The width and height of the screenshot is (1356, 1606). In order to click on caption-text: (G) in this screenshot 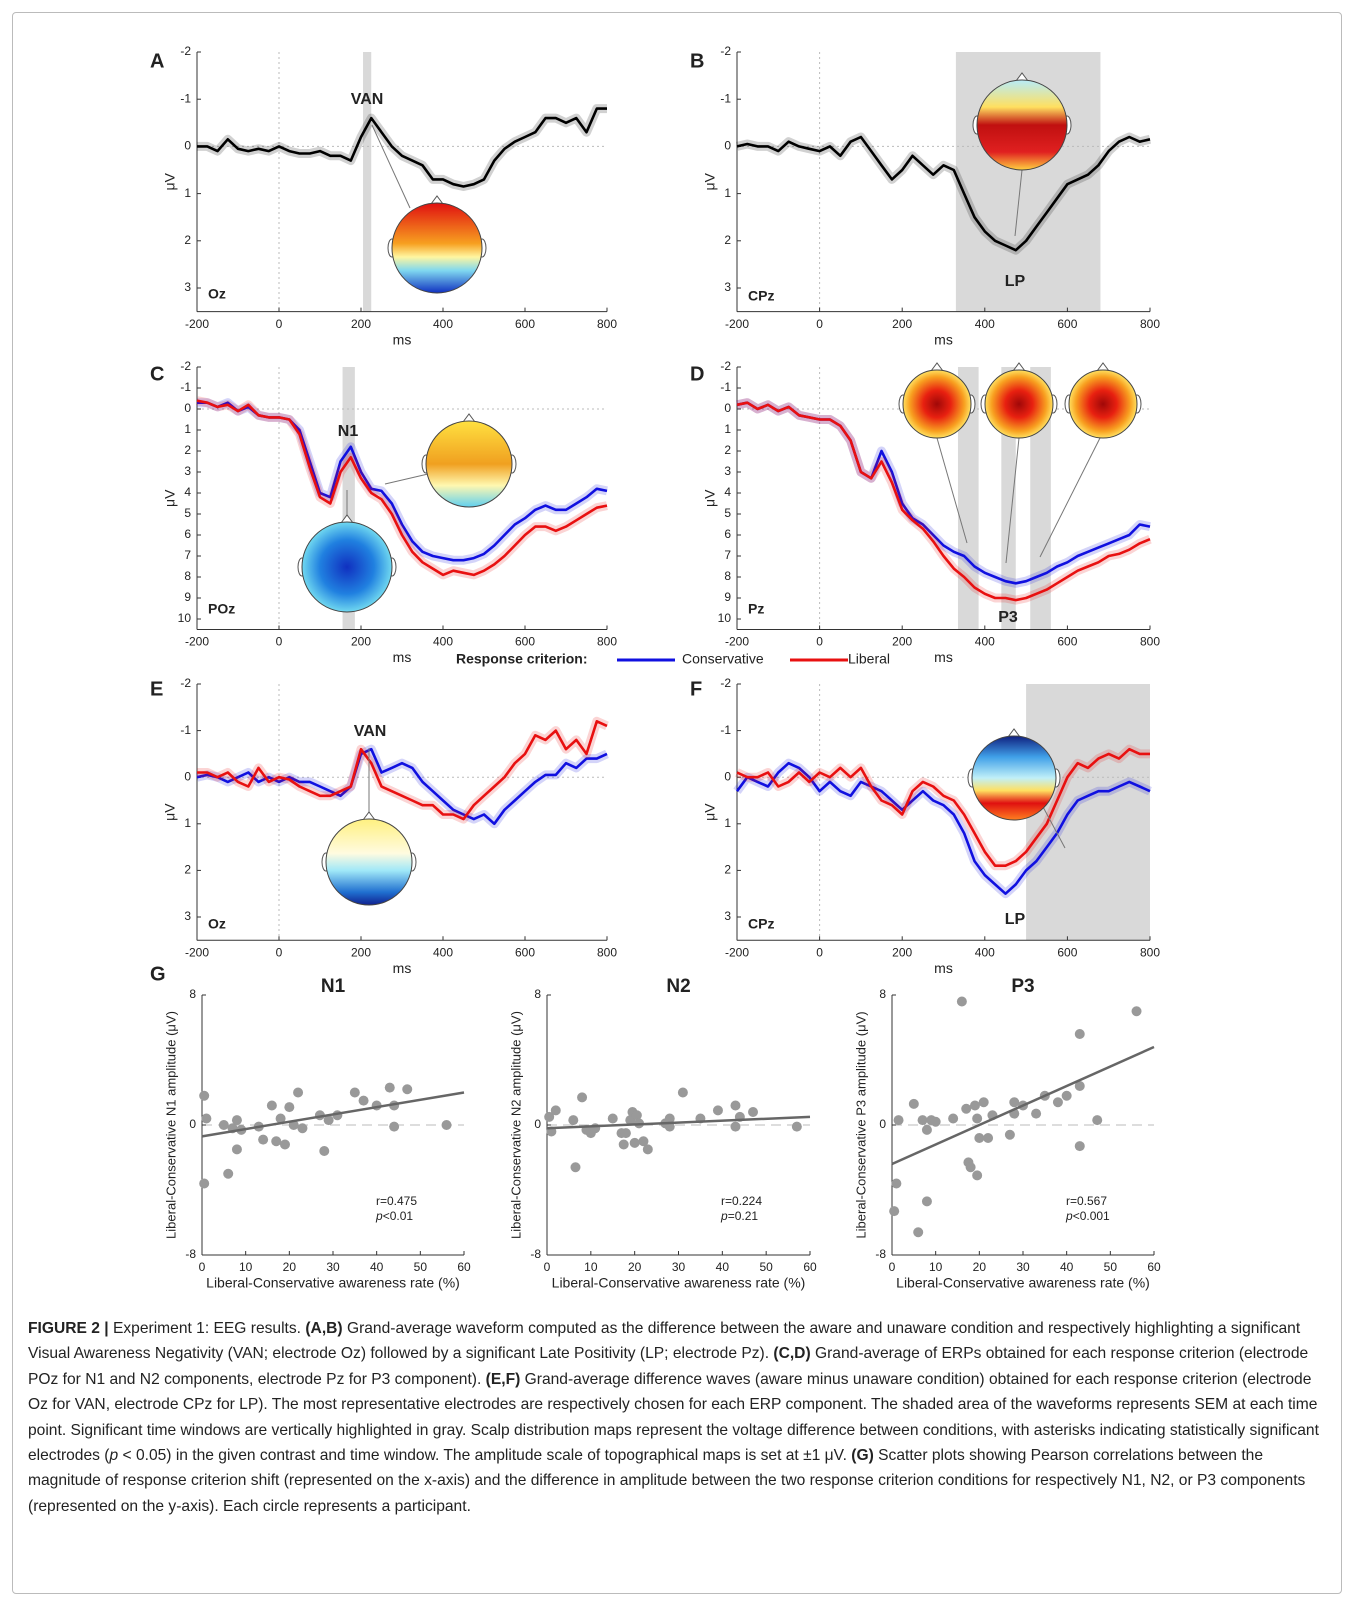, I will do `click(862, 1456)`.